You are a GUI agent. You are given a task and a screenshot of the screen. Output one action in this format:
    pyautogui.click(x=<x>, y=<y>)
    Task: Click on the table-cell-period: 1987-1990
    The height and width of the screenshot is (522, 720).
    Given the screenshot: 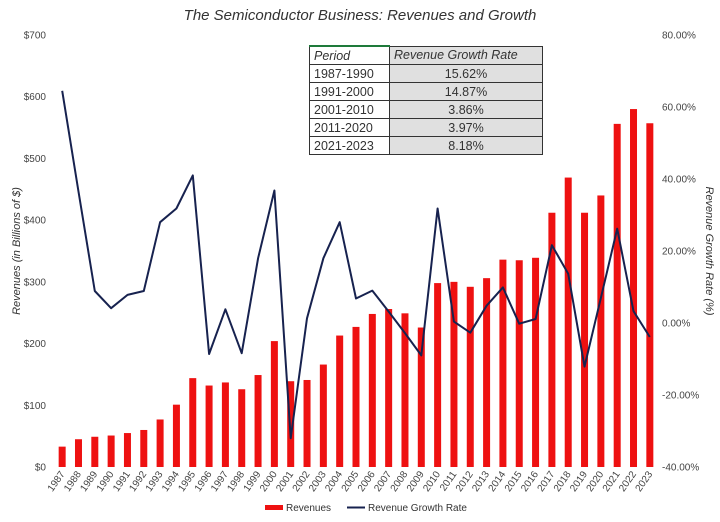 What is the action you would take?
    pyautogui.click(x=349, y=73)
    